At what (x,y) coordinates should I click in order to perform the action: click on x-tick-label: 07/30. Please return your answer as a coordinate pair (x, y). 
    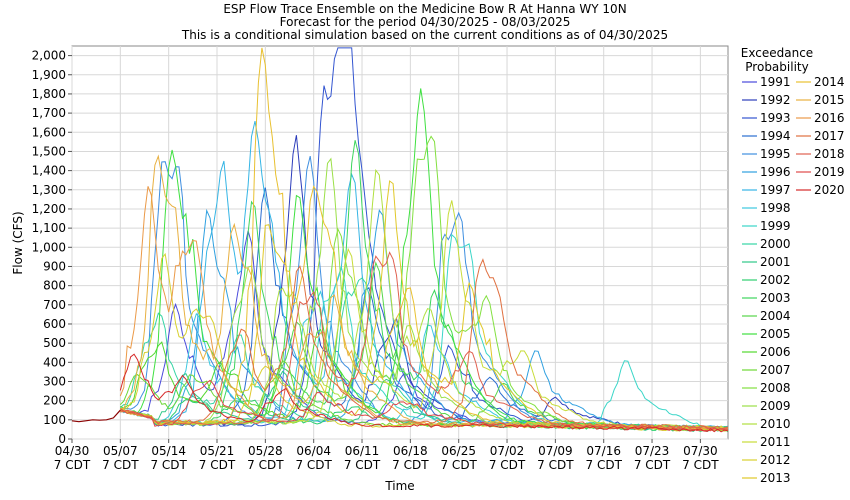
    Looking at the image, I should click on (700, 451).